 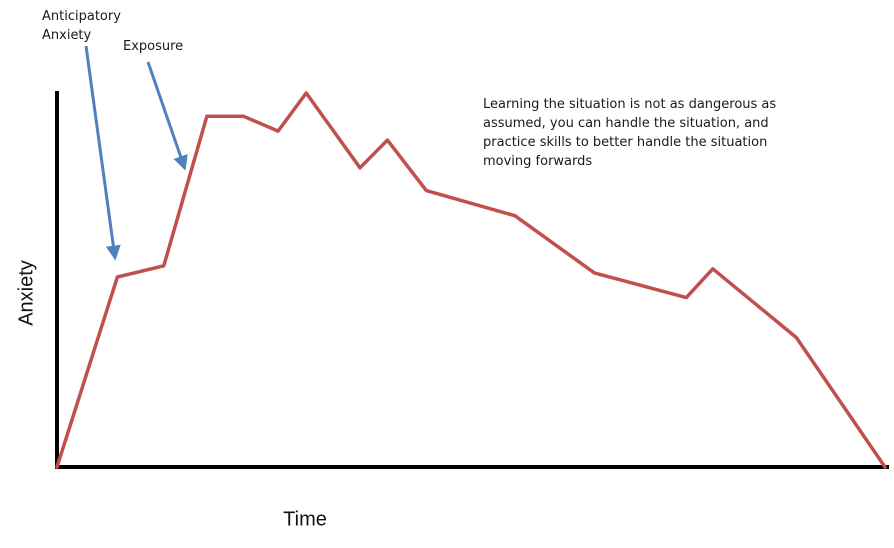 I want to click on annotation-anticipatory-anxiety: Anticipatory Anxiety, so click(x=81, y=26).